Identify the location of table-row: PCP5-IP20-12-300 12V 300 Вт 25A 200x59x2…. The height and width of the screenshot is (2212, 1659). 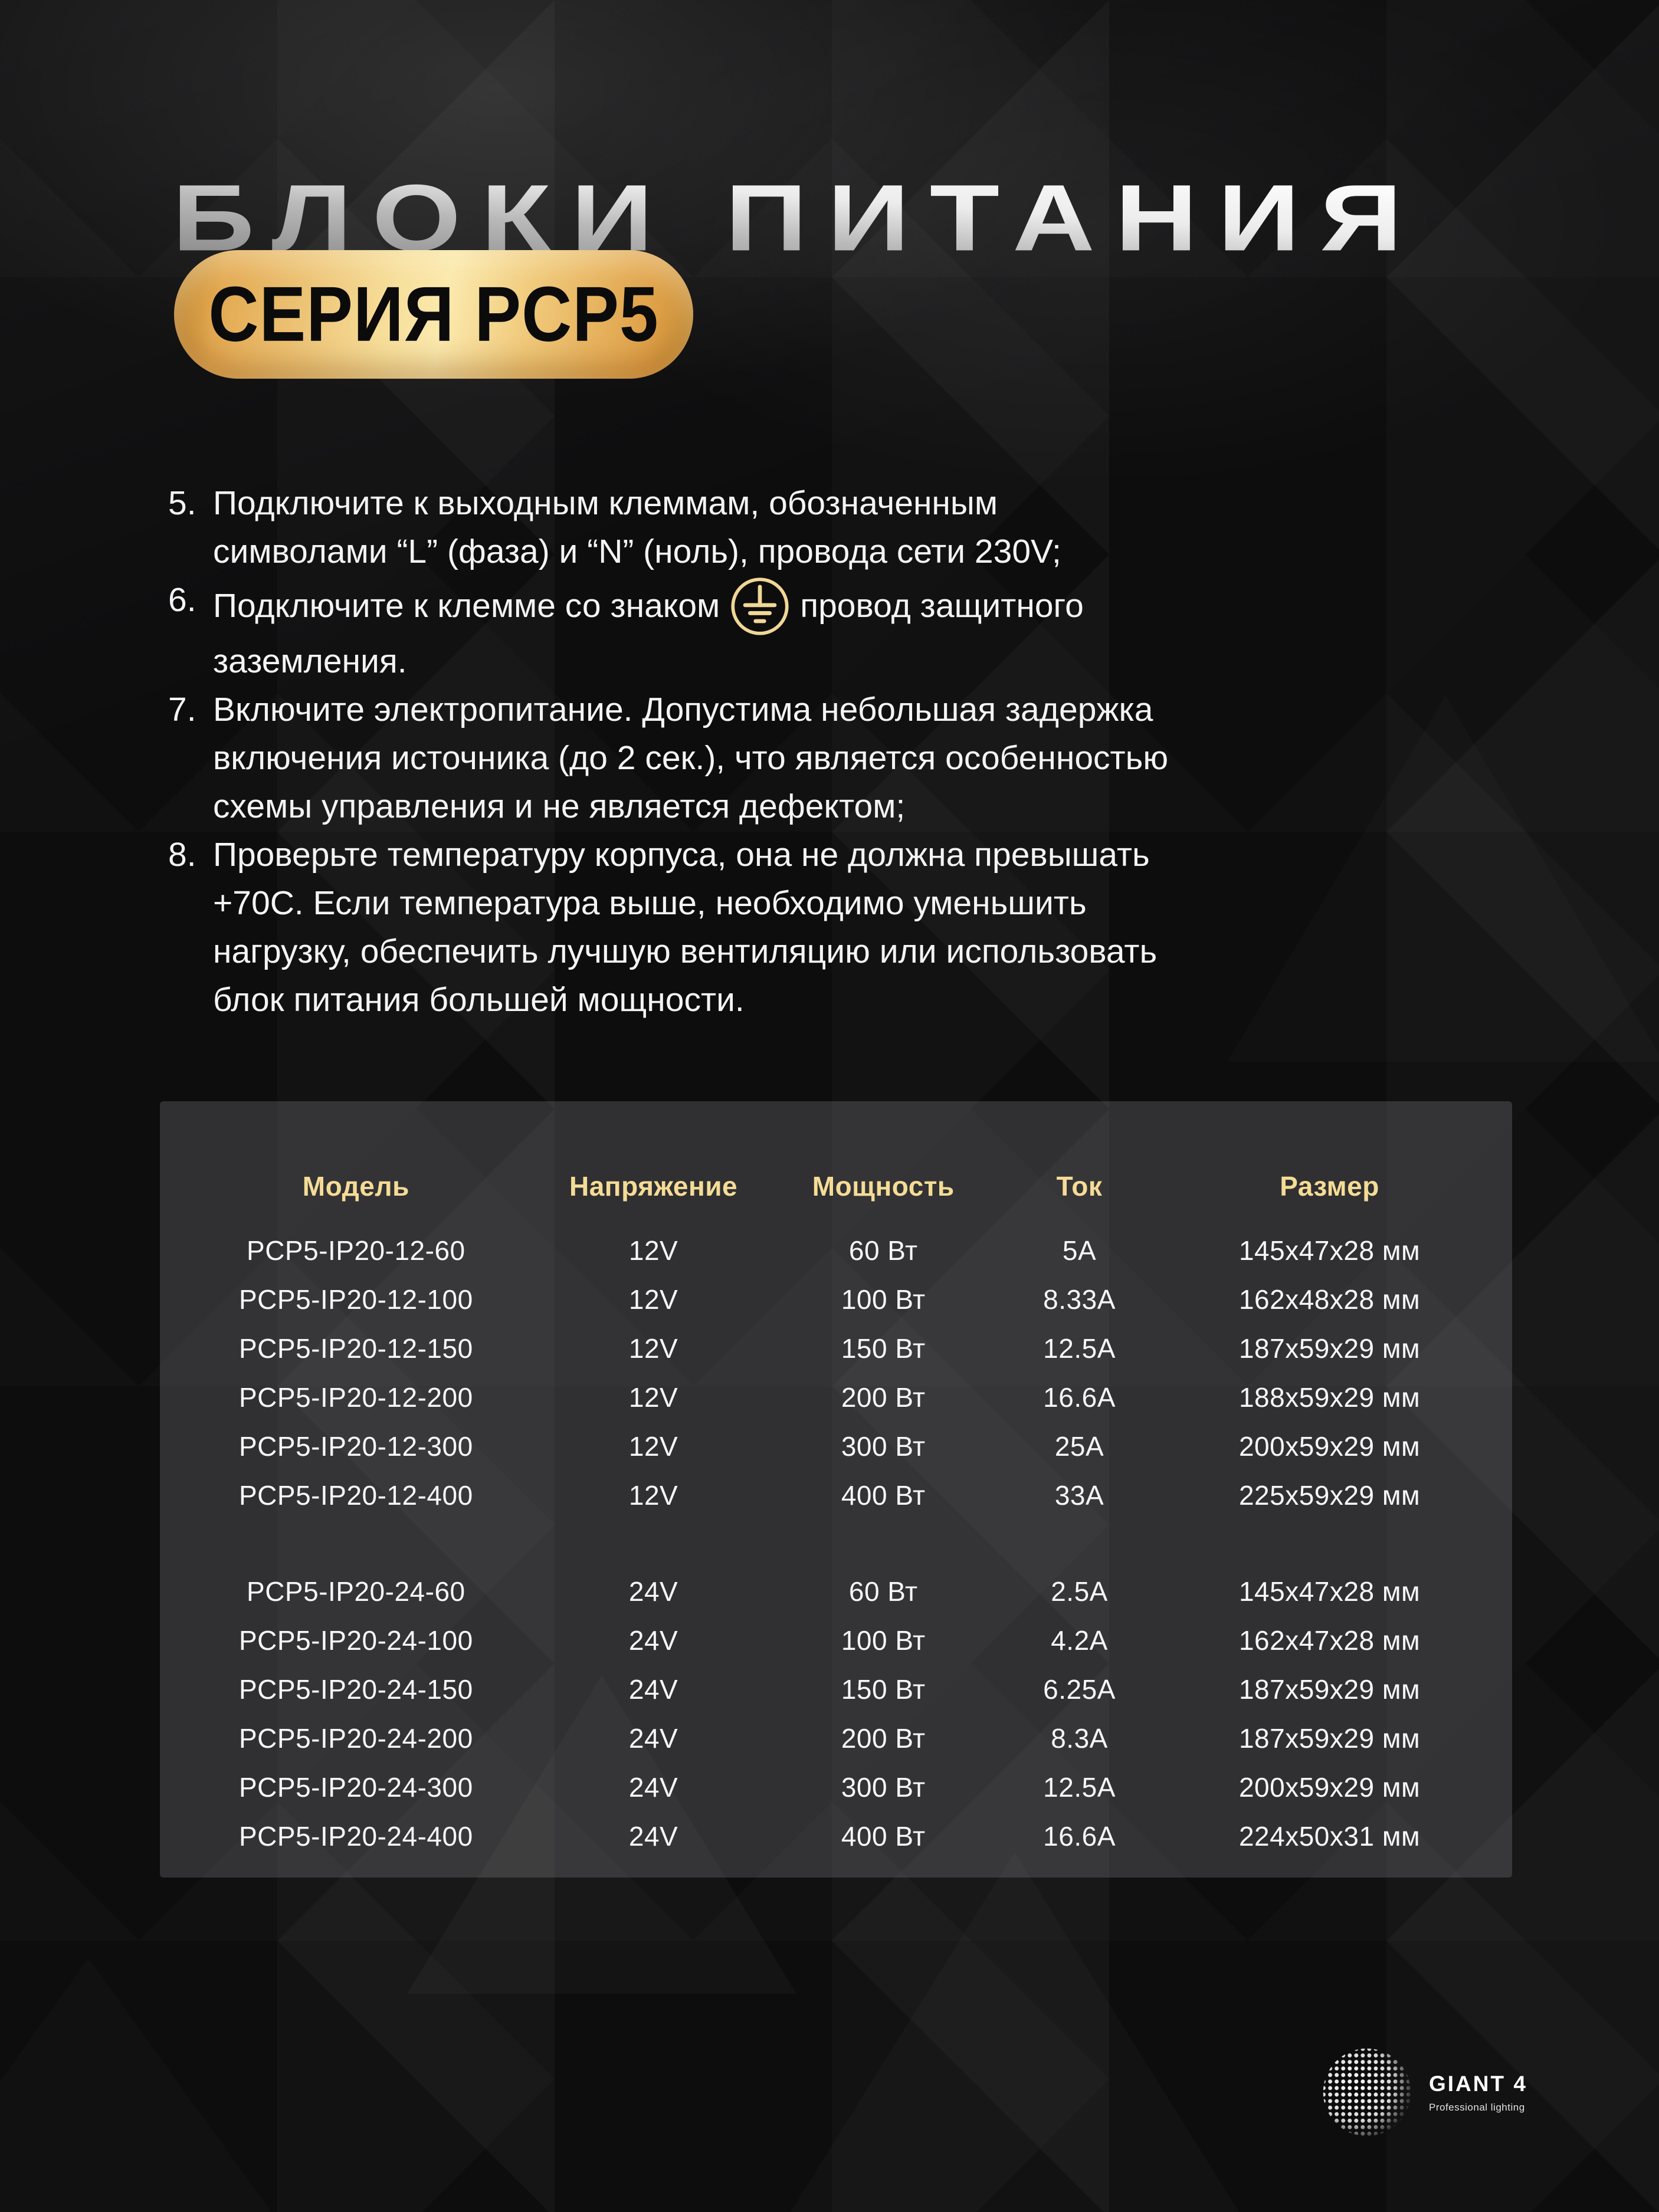
(836, 1446).